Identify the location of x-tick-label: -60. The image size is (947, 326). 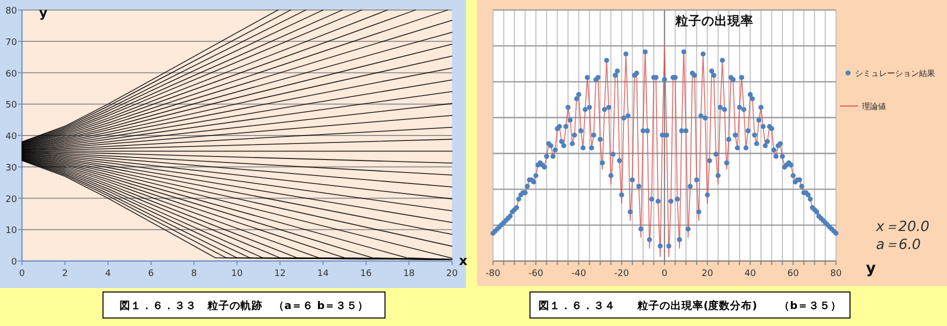
(536, 274).